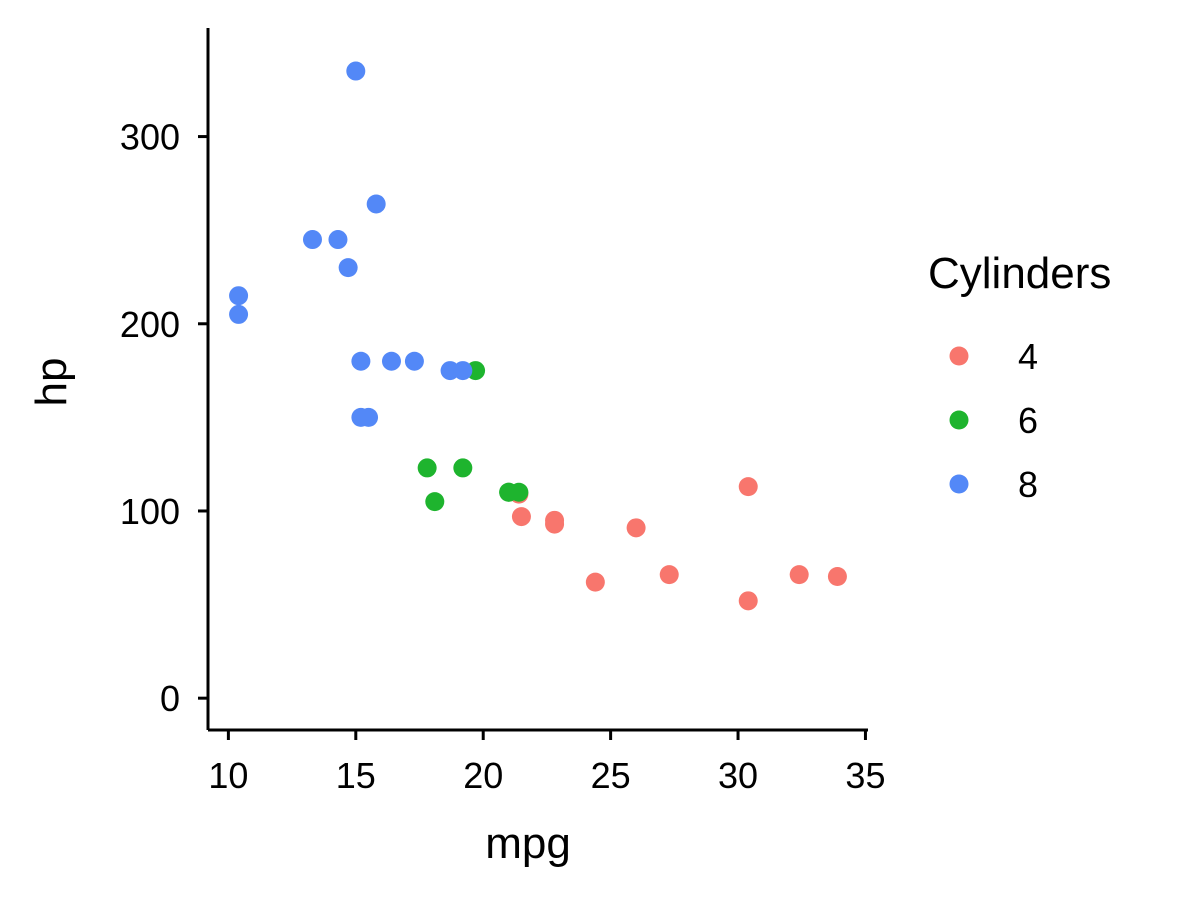  What do you see at coordinates (1028, 356) in the screenshot?
I see `legend-label-4: 4` at bounding box center [1028, 356].